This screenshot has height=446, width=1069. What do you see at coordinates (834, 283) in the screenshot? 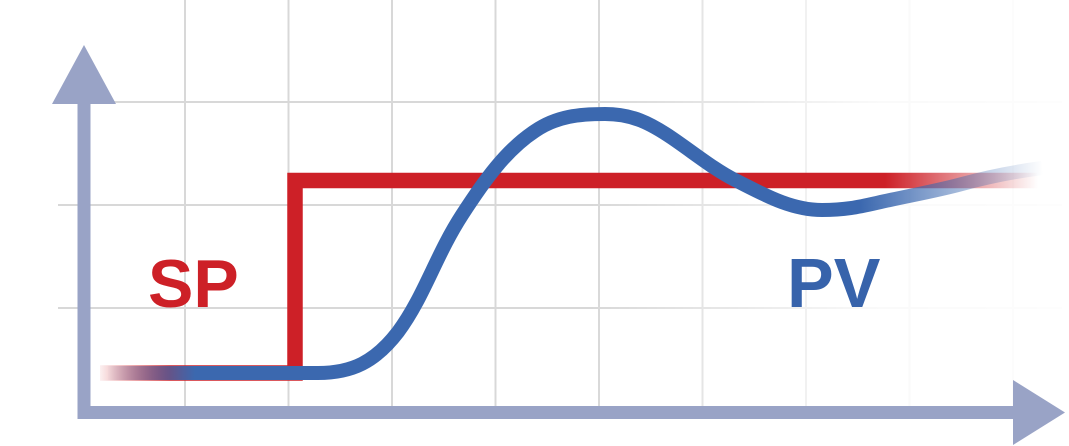
I see `pv-label: PV` at bounding box center [834, 283].